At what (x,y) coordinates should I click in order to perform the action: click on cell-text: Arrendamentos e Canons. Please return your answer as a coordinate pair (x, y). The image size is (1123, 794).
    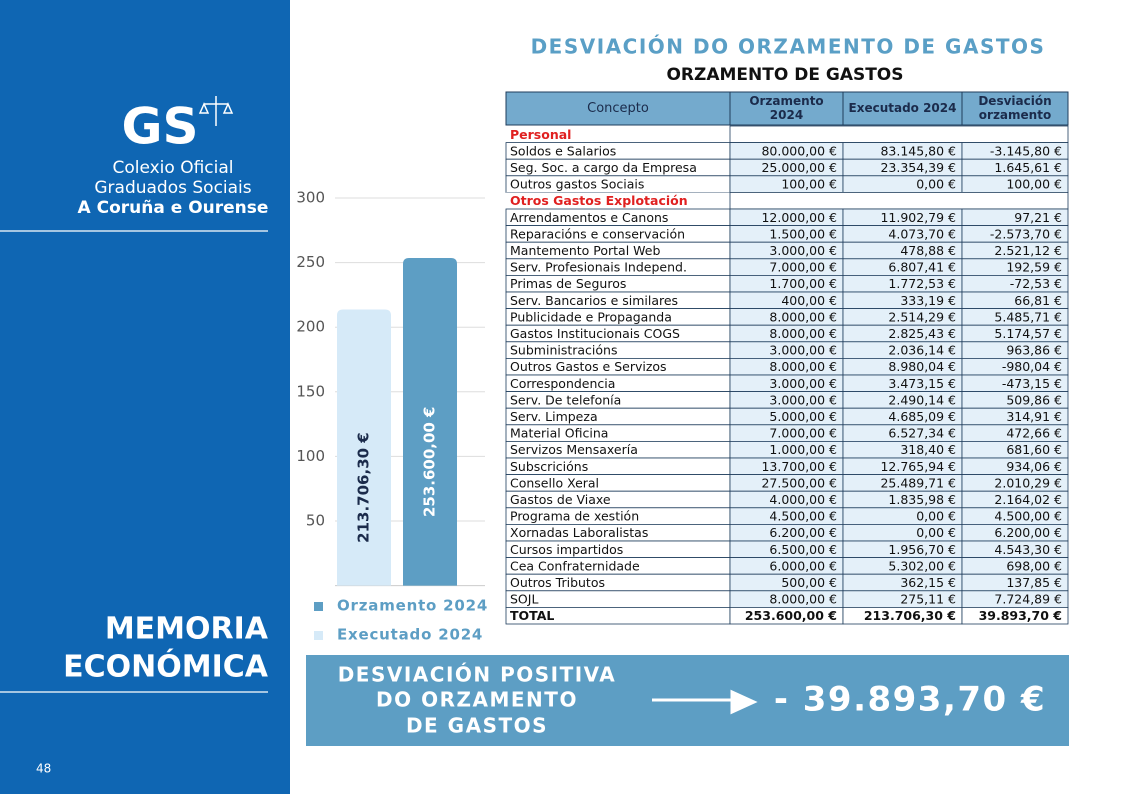
    Looking at the image, I should click on (589, 217).